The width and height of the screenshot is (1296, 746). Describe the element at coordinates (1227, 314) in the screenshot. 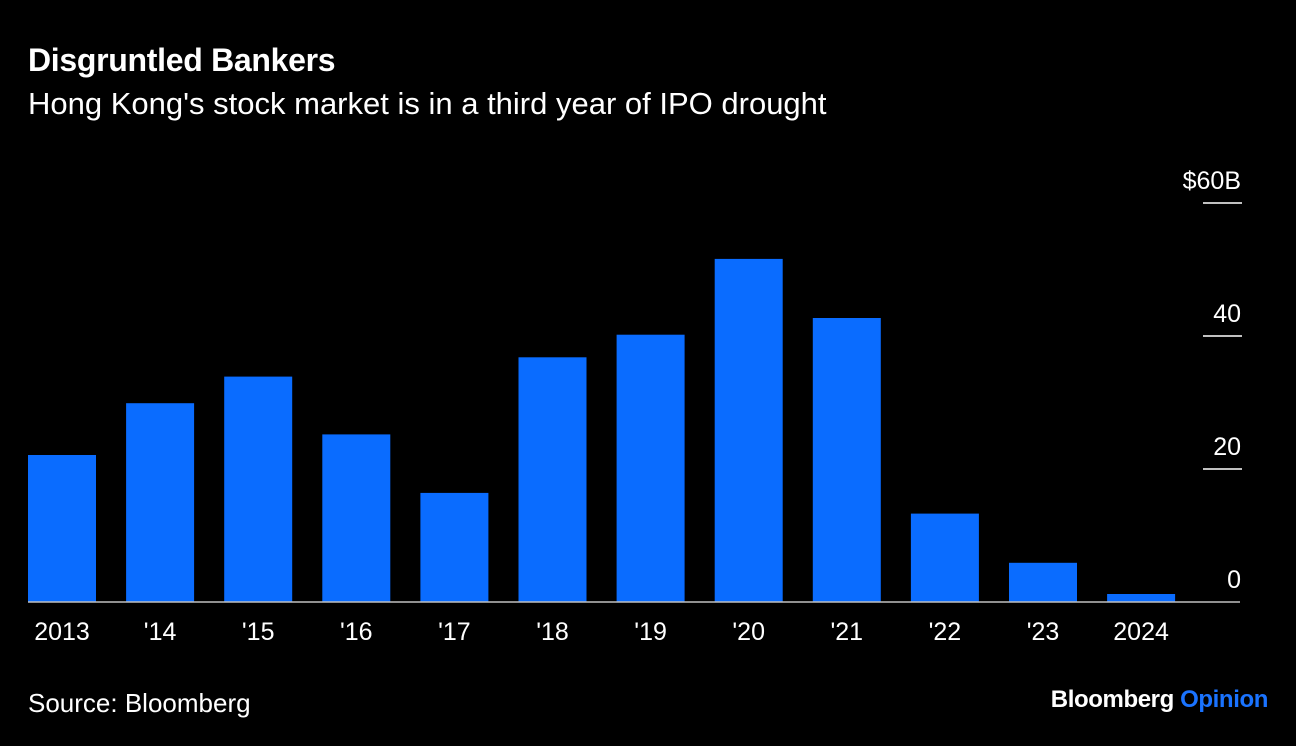

I see `y-tick-label: 40` at that location.